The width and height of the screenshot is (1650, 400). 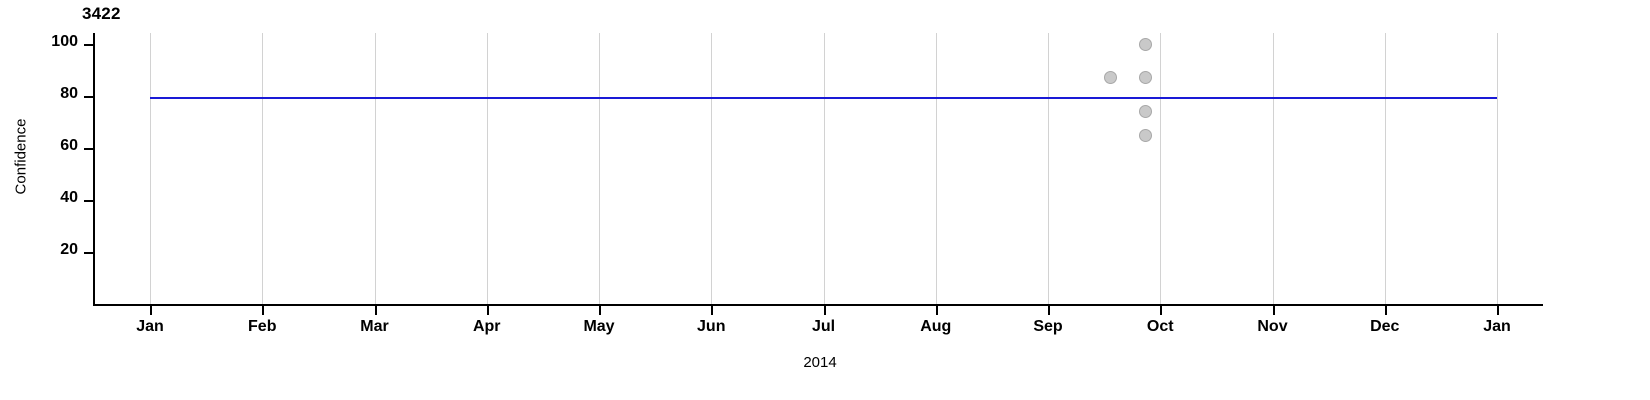 What do you see at coordinates (1272, 326) in the screenshot?
I see `x-tick-label-nov-10: Nov` at bounding box center [1272, 326].